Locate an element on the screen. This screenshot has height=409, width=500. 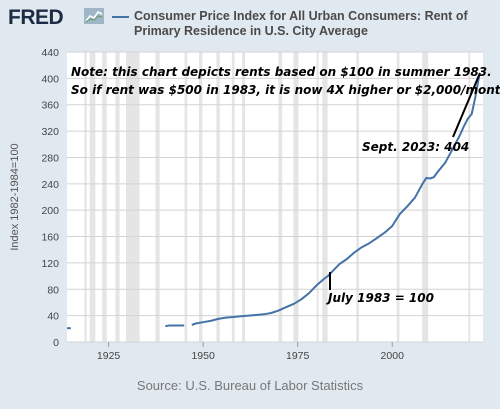
y-tick-labels: 0 40 80 120 160 200 240 280 320 360 400 440 is located at coordinates (50, 198).